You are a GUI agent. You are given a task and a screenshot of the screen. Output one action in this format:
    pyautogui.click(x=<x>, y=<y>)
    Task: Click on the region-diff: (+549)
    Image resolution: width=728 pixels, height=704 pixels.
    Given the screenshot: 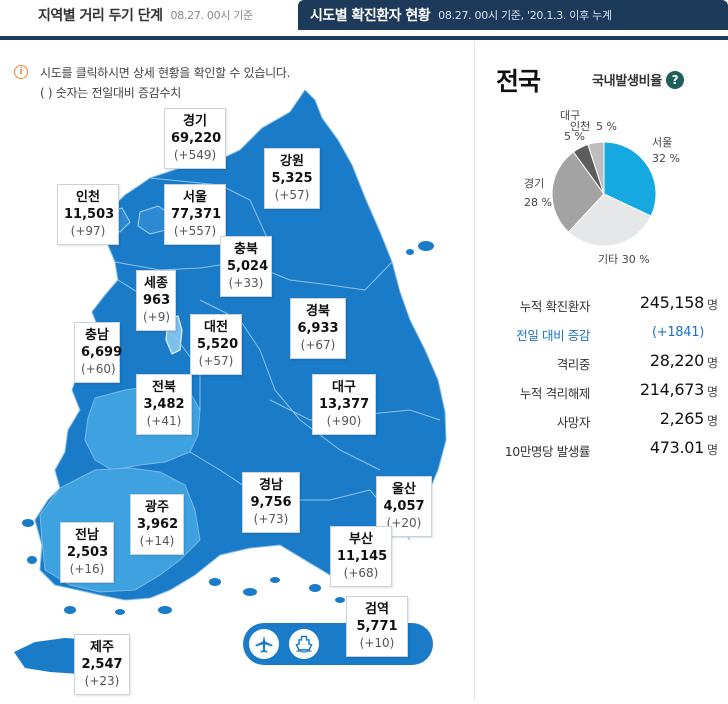 What is the action you would take?
    pyautogui.click(x=195, y=155)
    